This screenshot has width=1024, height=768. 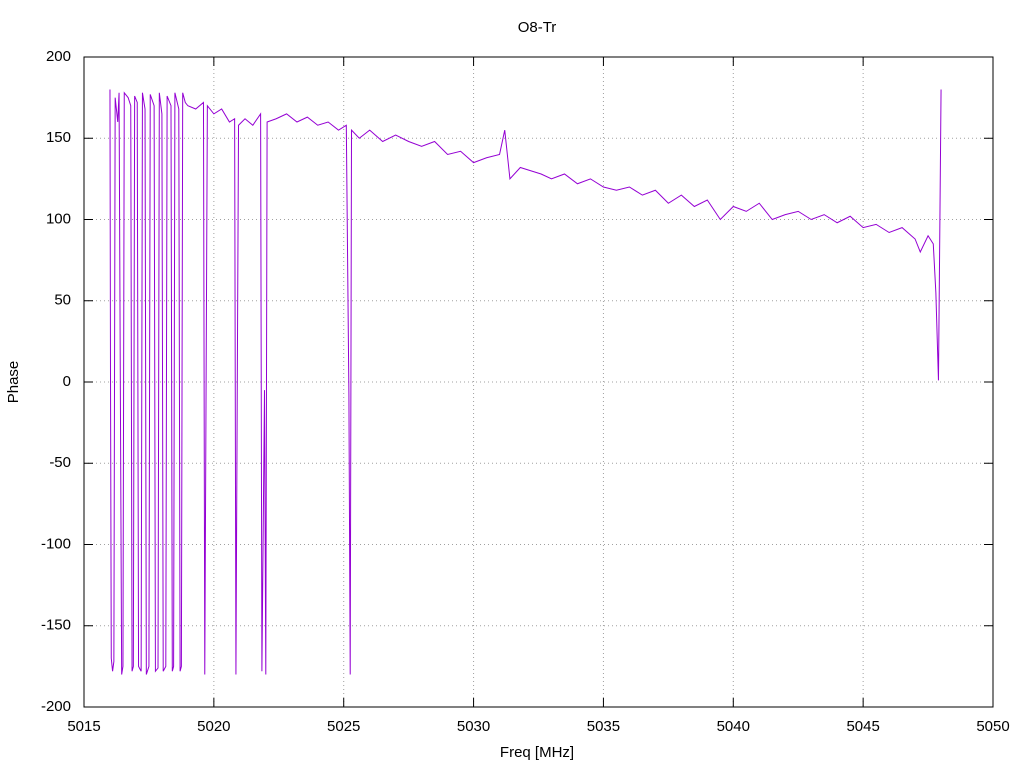 I want to click on x-tick-label: 5030, so click(x=473, y=726).